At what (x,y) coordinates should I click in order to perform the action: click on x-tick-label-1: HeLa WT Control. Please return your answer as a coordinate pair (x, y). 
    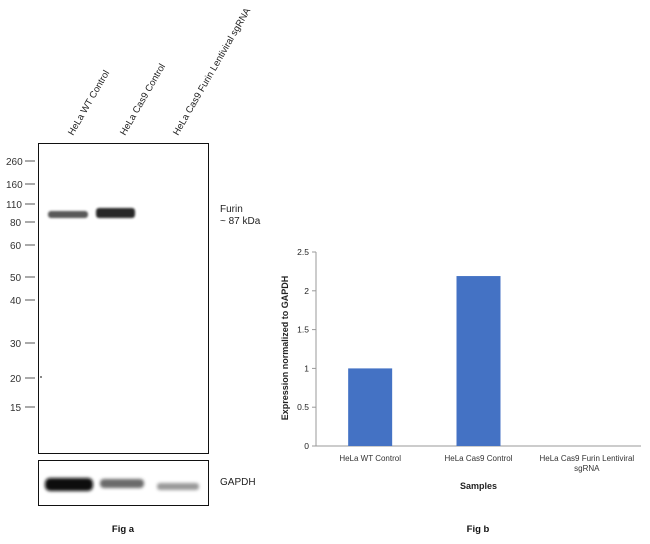
    Looking at the image, I should click on (370, 458).